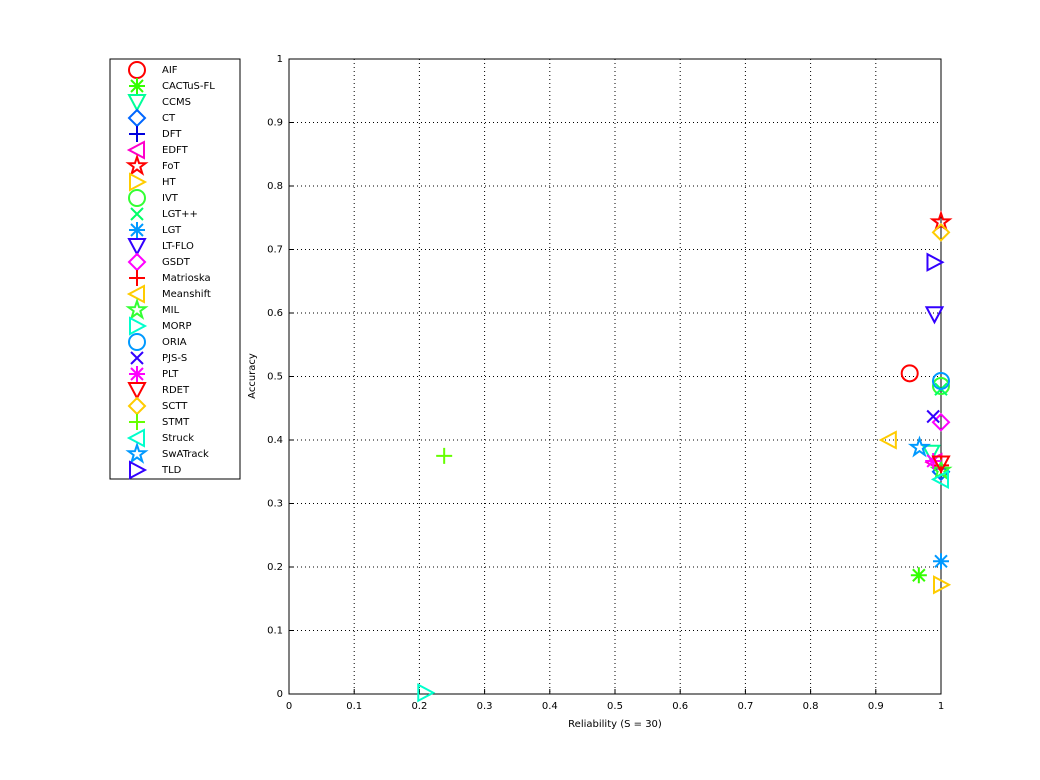  What do you see at coordinates (275, 504) in the screenshot?
I see `y-tick-label: 0.3` at bounding box center [275, 504].